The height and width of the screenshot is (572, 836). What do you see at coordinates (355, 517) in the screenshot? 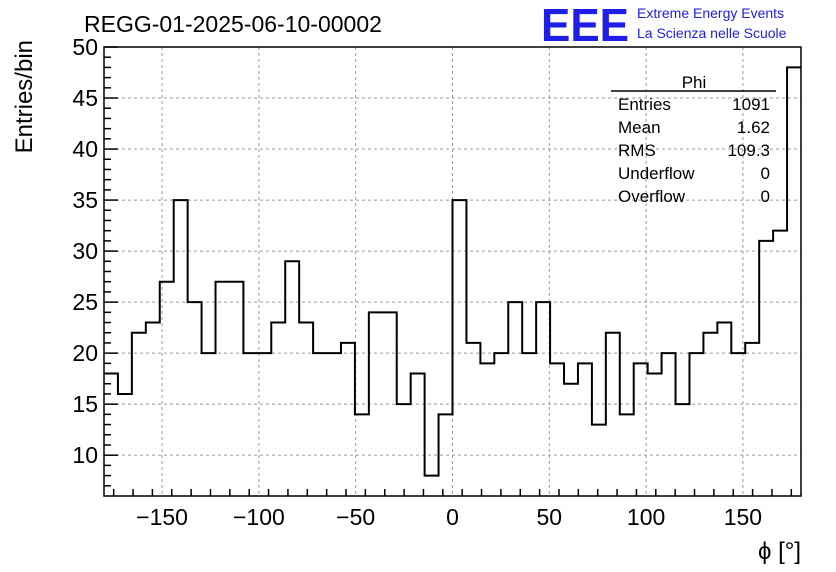
I see `x-tick-label: −50` at bounding box center [355, 517].